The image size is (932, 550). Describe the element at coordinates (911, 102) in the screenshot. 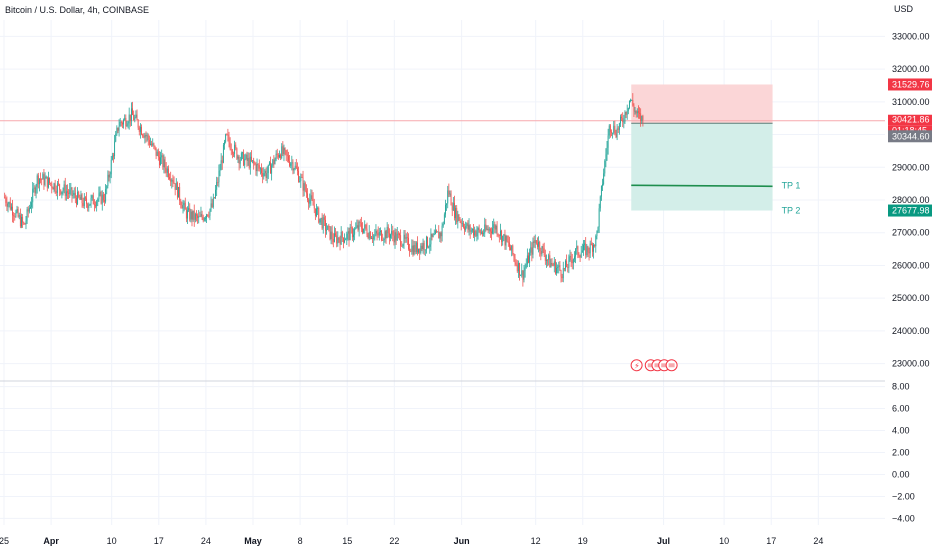

I see `price-tick-label: 31000.00` at that location.